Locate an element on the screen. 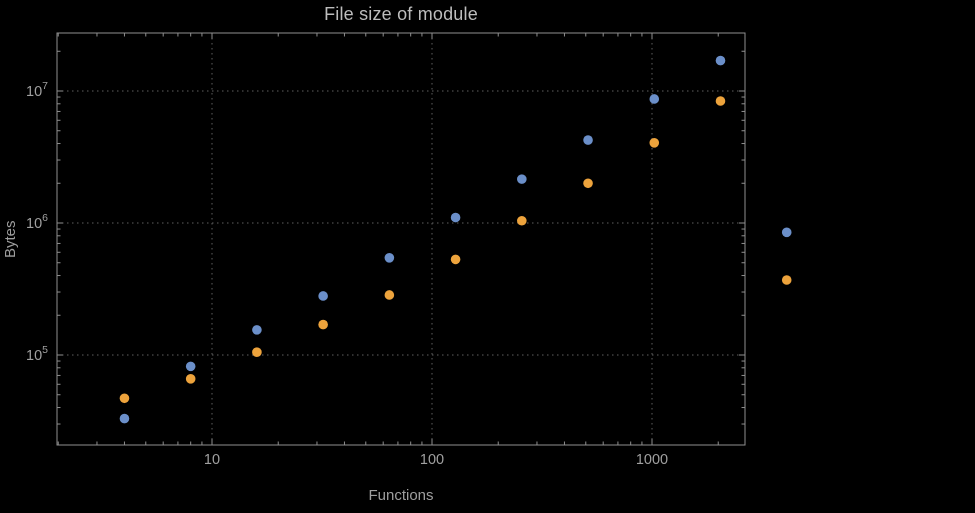 This screenshot has height=513, width=975. x-axis-label: Functions is located at coordinates (401, 495).